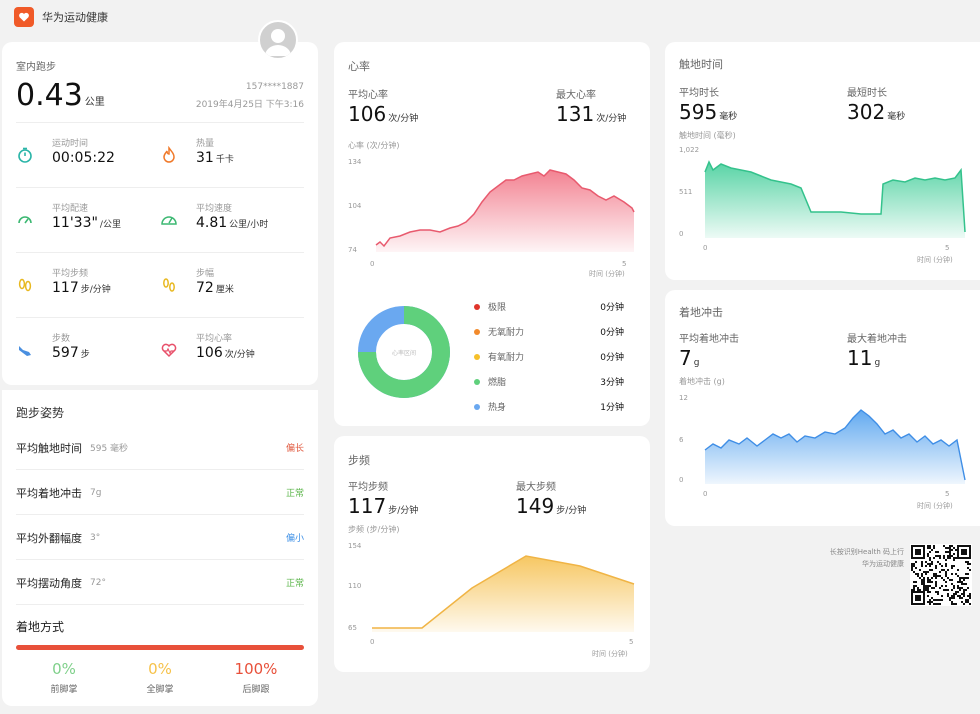  I want to click on impact-line, so click(835, 445).